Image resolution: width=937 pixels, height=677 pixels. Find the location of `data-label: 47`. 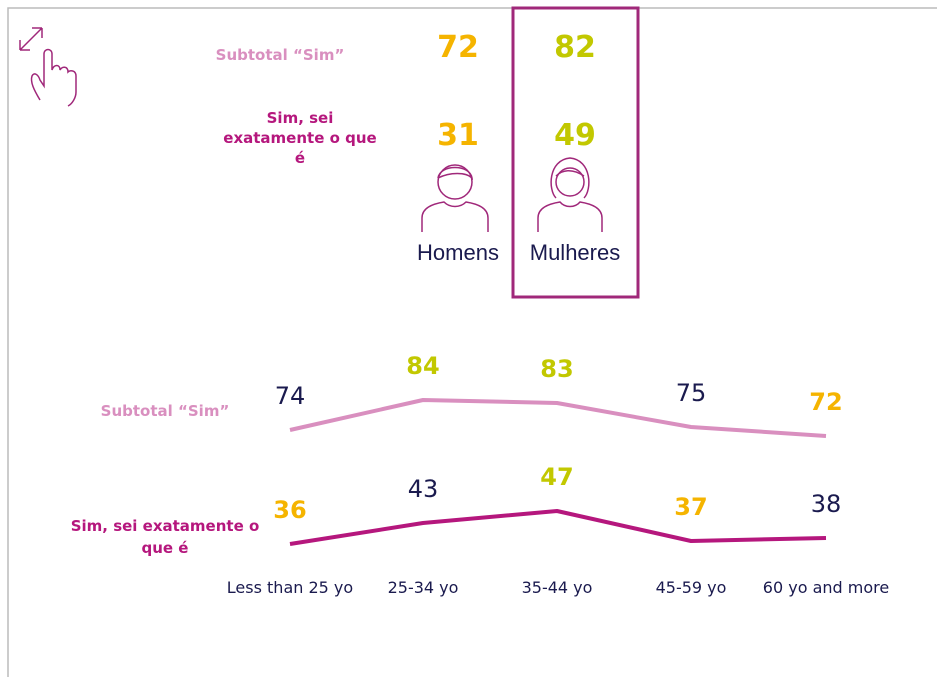

data-label: 47 is located at coordinates (557, 477).